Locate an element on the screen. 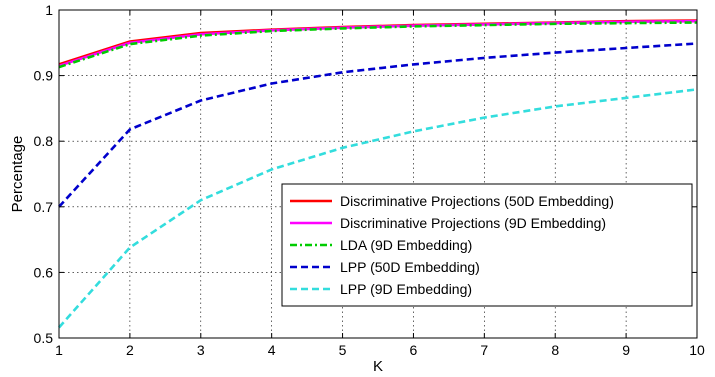 This screenshot has height=377, width=715. y-tick-label: 0.7 is located at coordinates (44, 207).